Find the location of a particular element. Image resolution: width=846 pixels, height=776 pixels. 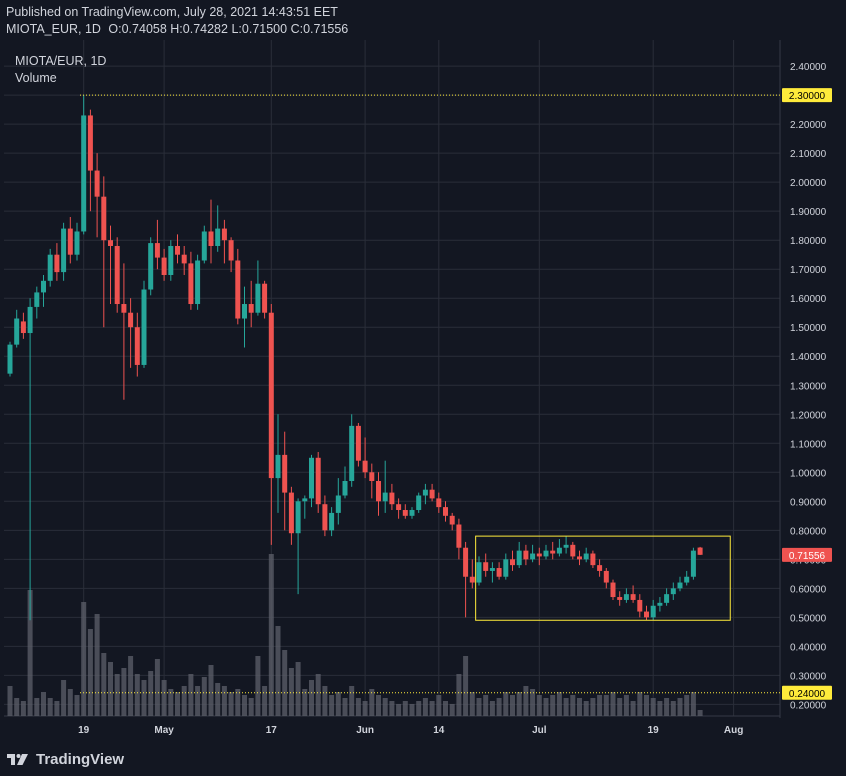

y-tick-label: 1.00000 is located at coordinates (808, 473).